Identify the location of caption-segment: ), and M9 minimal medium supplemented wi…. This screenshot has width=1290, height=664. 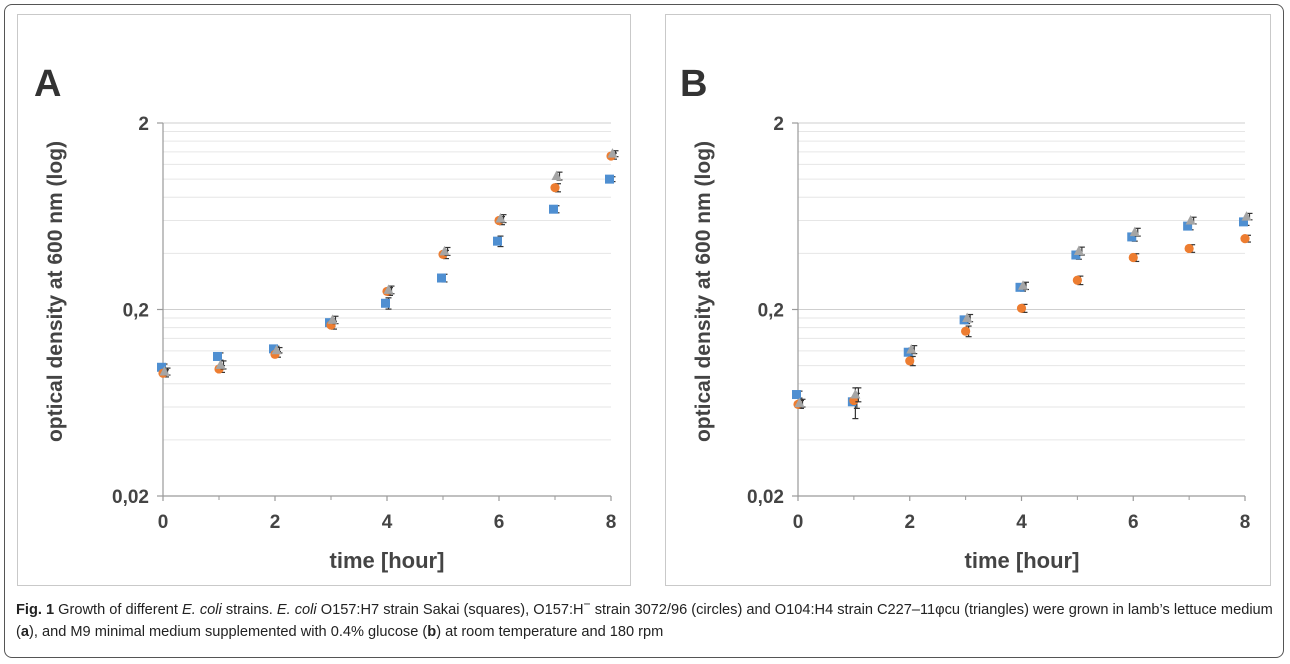
(228, 631).